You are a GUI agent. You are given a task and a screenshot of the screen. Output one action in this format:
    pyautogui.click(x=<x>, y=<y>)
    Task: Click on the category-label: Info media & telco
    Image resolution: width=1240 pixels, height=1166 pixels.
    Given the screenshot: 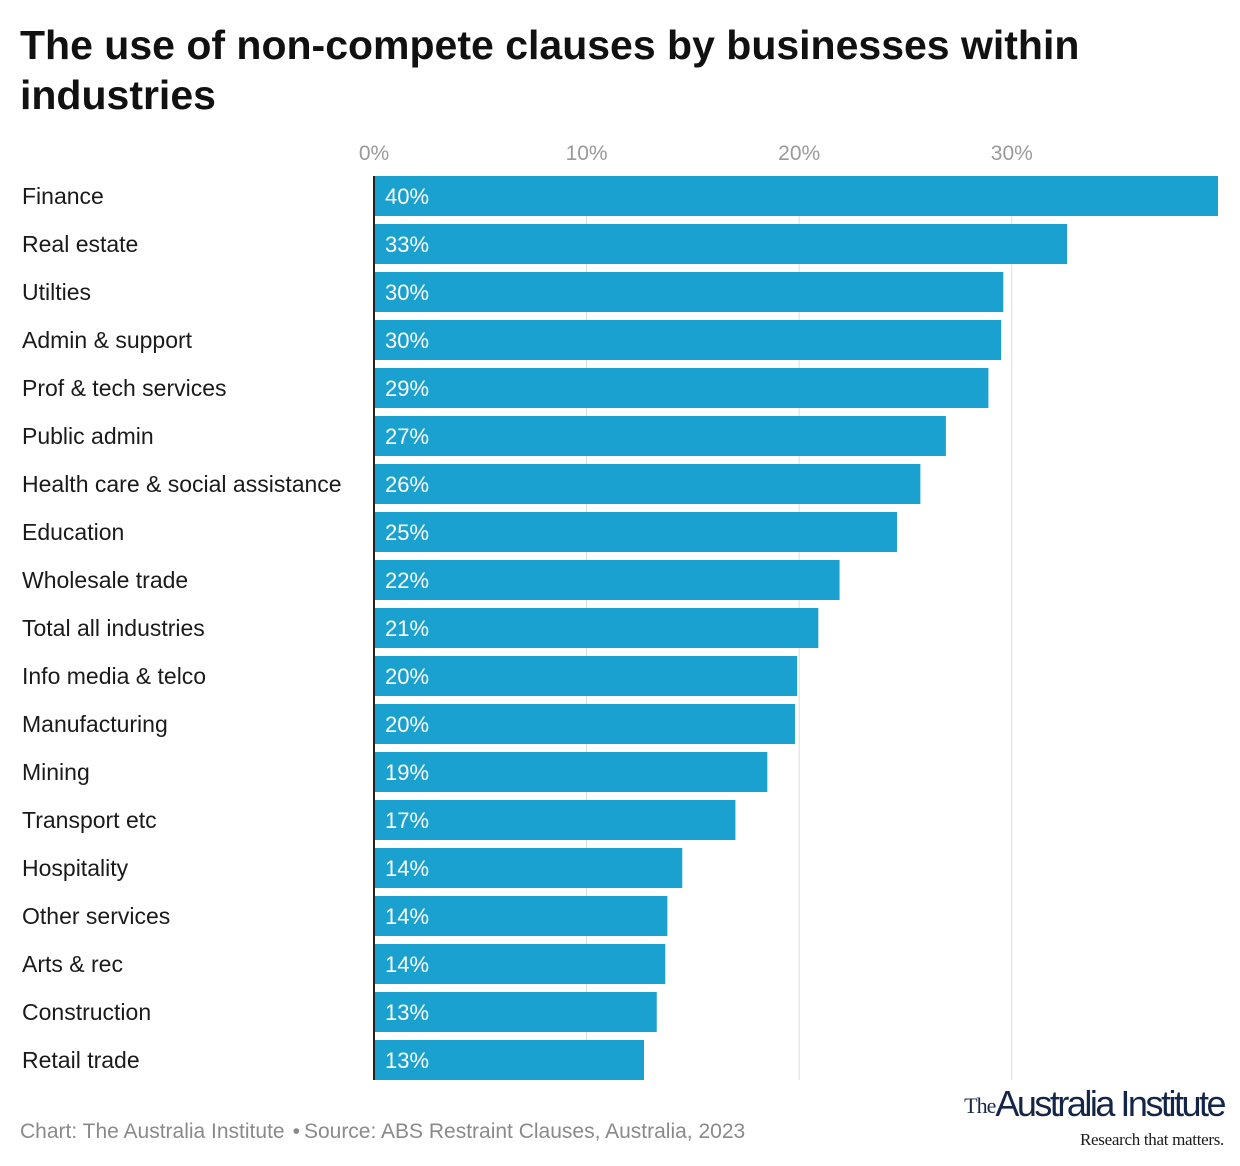 What is the action you would take?
    pyautogui.click(x=114, y=676)
    